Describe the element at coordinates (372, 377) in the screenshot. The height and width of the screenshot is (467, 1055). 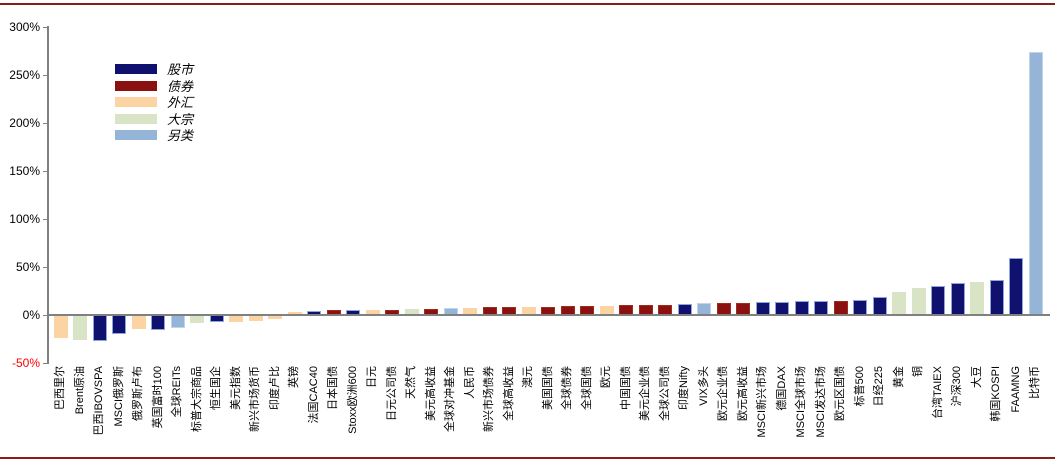
I see `x-axis-label: 日元` at that location.